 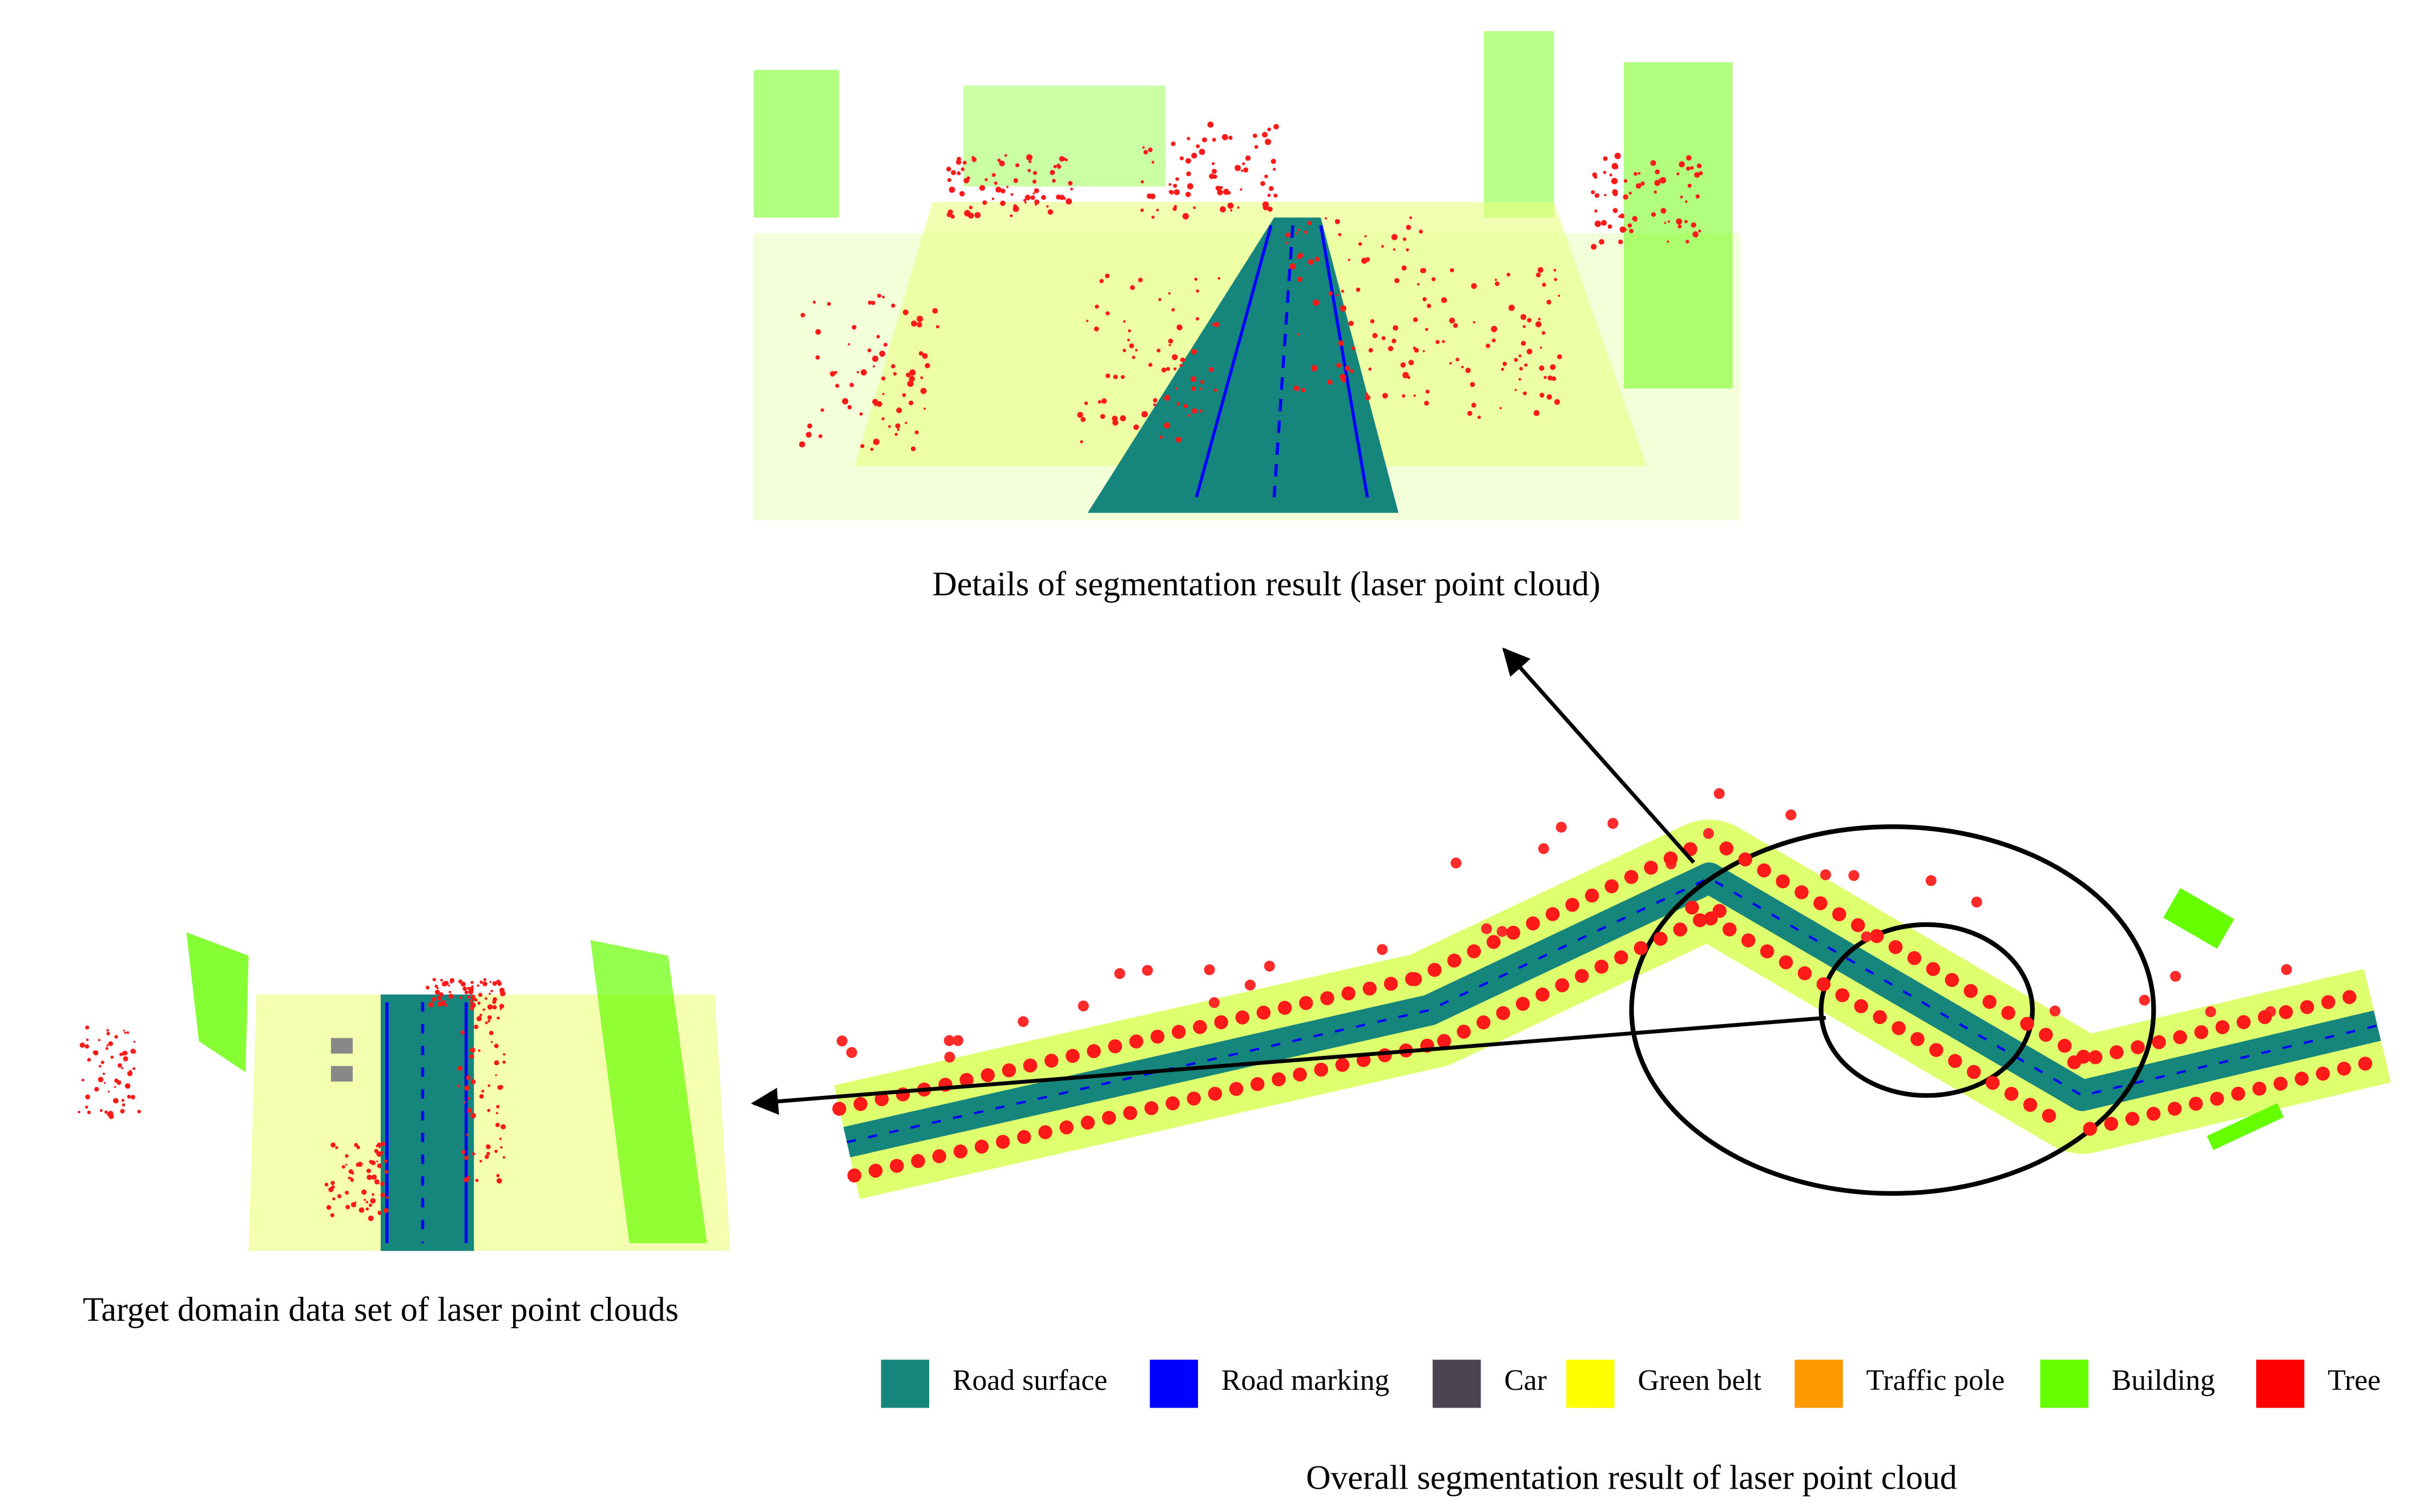 What do you see at coordinates (1892, 1010) in the screenshot?
I see `zoom-ellipse` at bounding box center [1892, 1010].